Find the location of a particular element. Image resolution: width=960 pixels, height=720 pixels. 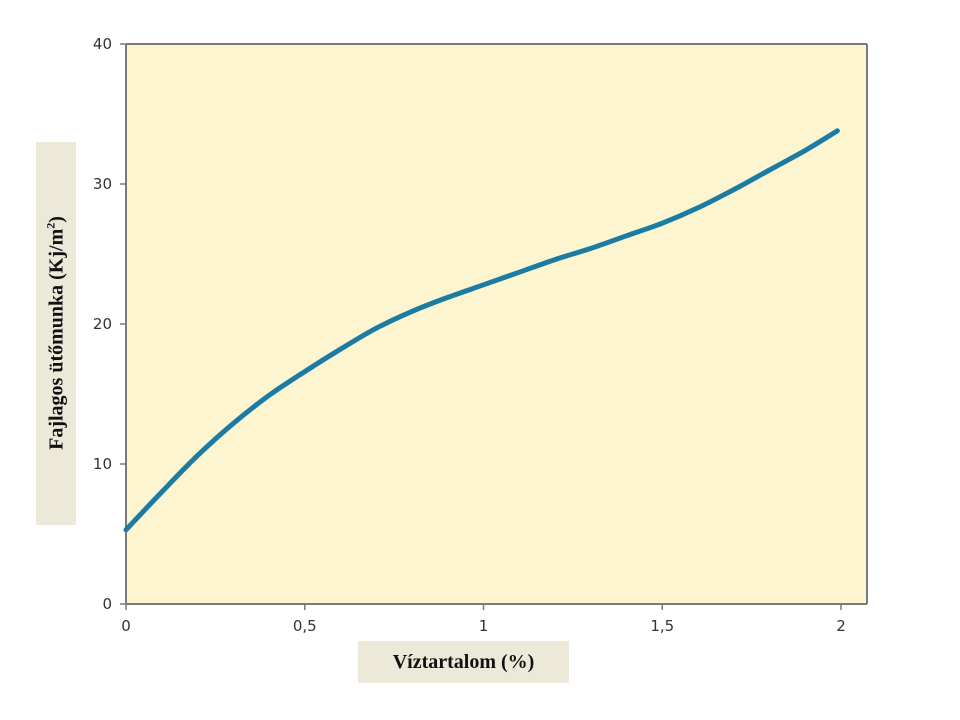

y-axis-label-box: Fajlagos ütőmunka (Kj/m2) is located at coordinates (56, 333).